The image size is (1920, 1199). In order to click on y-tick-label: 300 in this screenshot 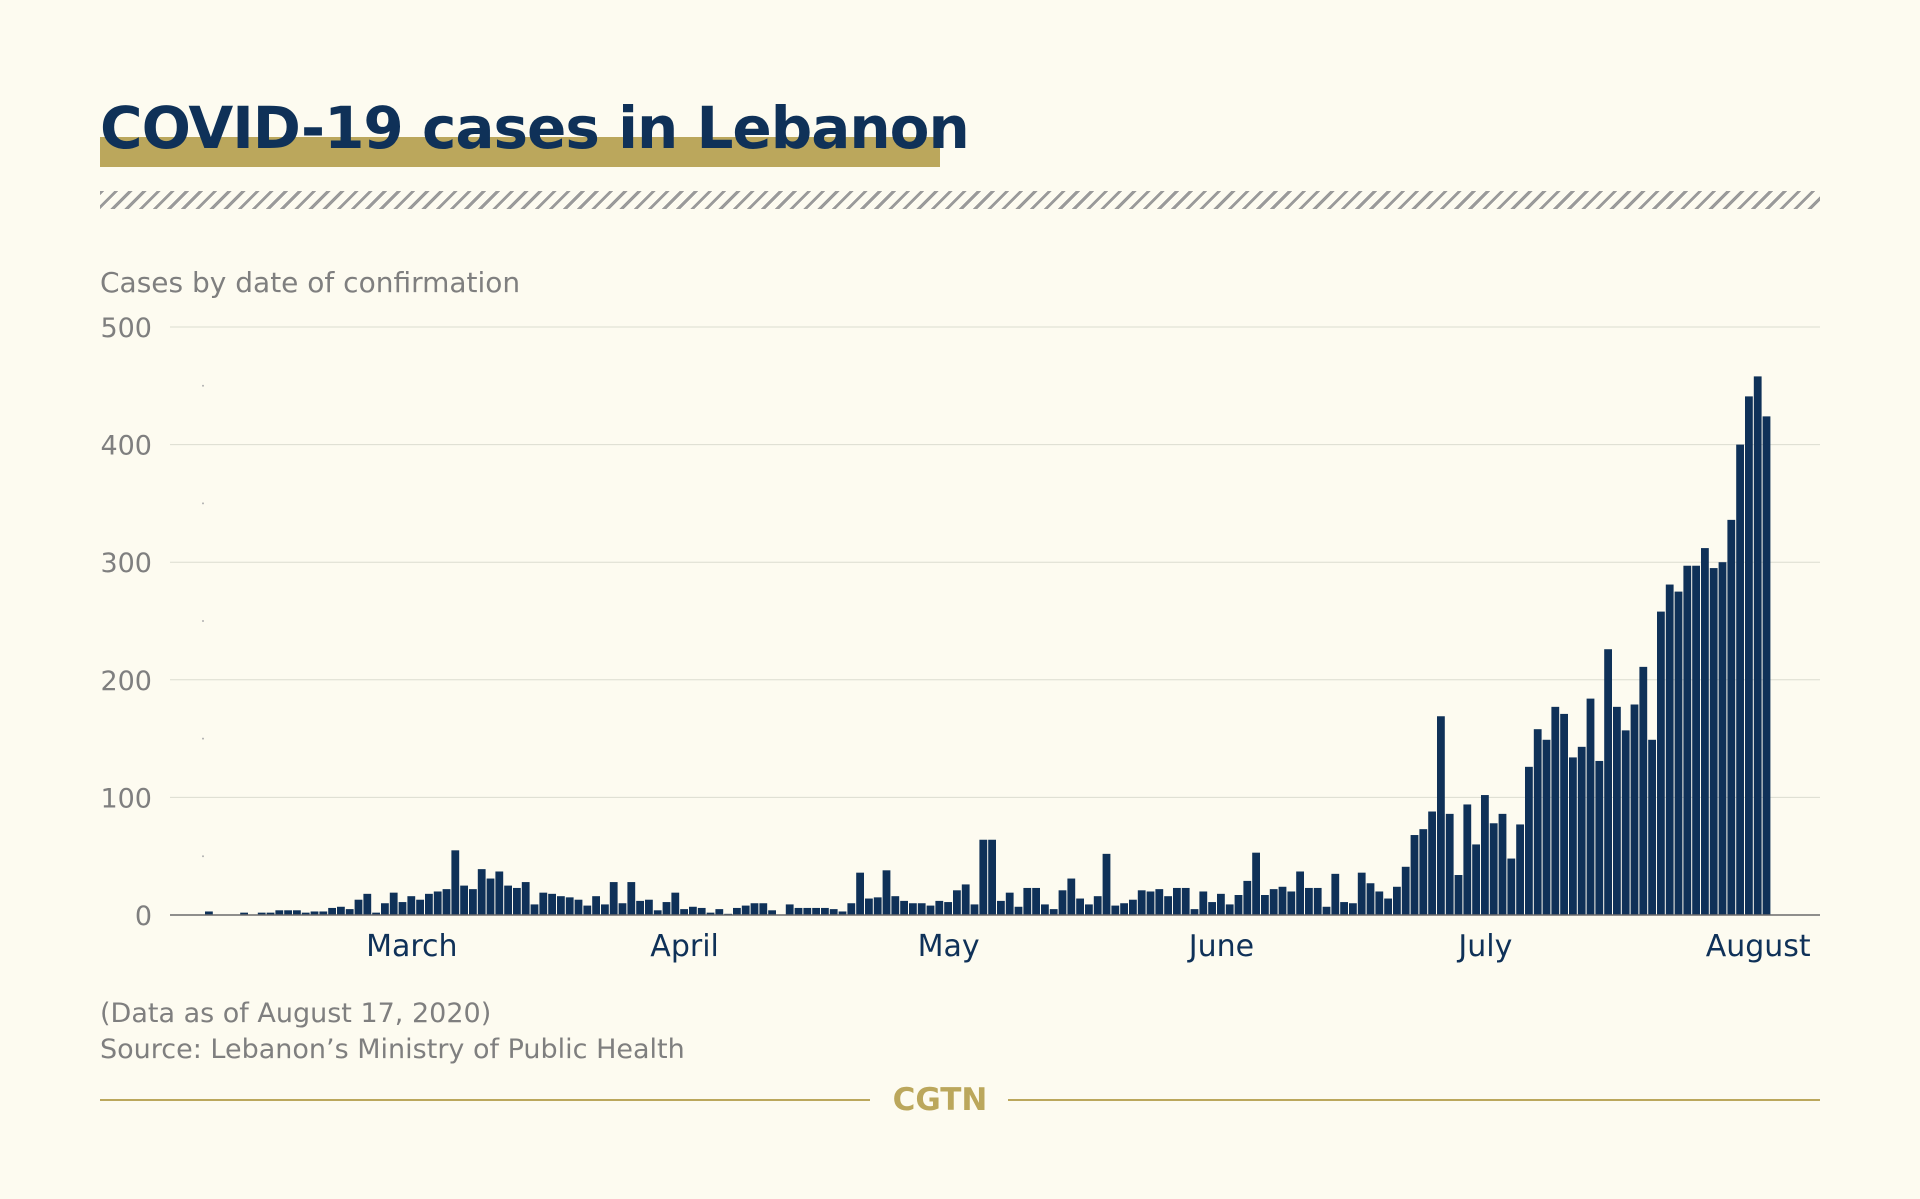, I will do `click(126, 563)`.